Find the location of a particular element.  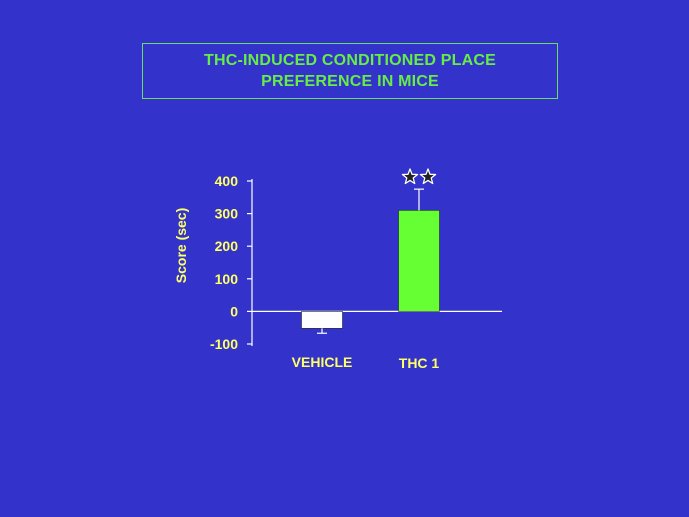

y-tick-label: 0 is located at coordinates (234, 311).